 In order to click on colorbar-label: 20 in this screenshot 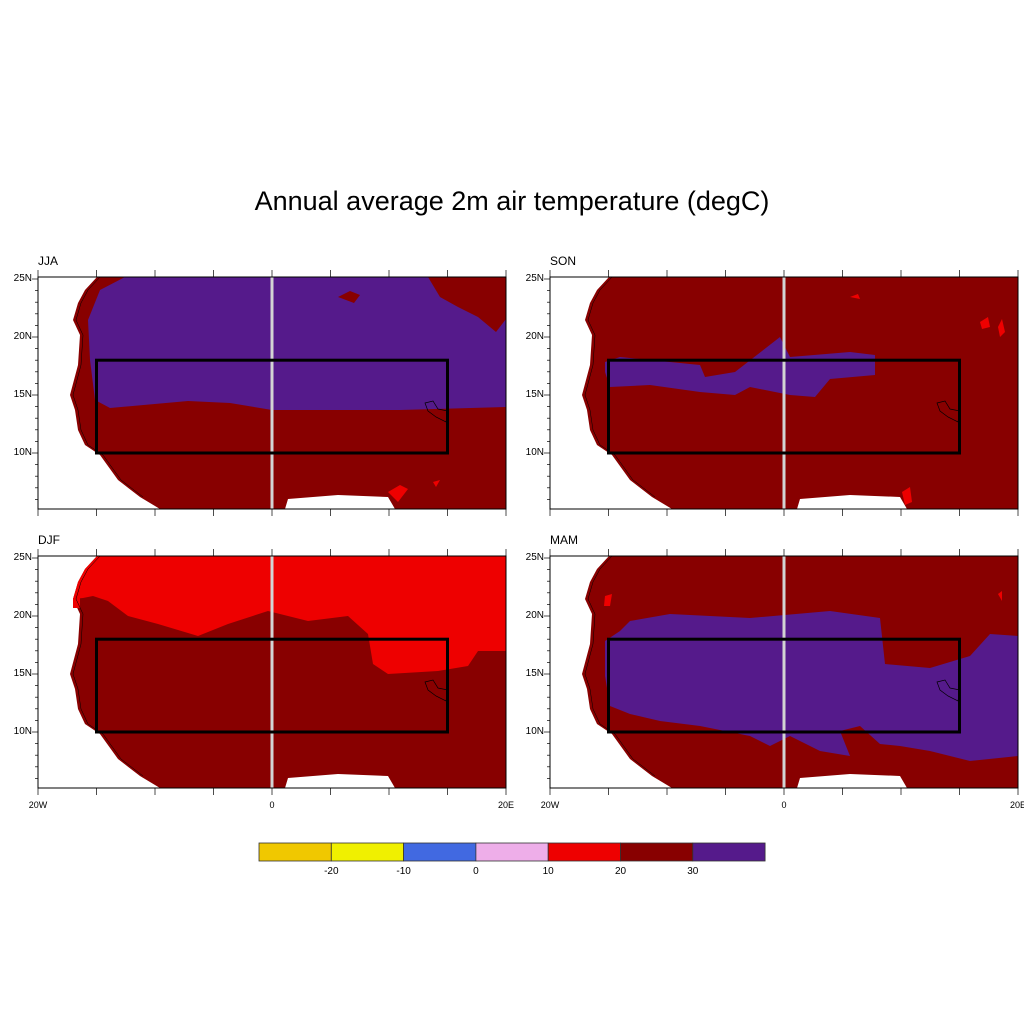, I will do `click(620, 871)`.